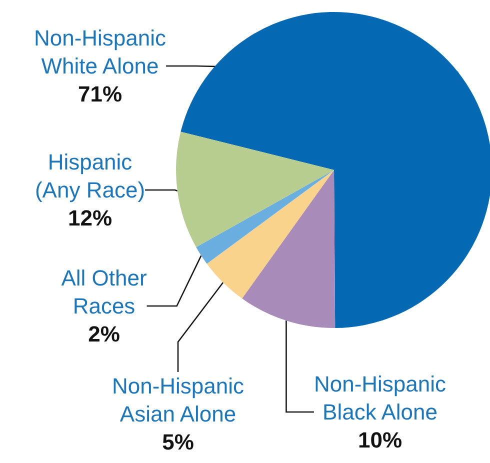  I want to click on data-label: 2%, so click(104, 334).